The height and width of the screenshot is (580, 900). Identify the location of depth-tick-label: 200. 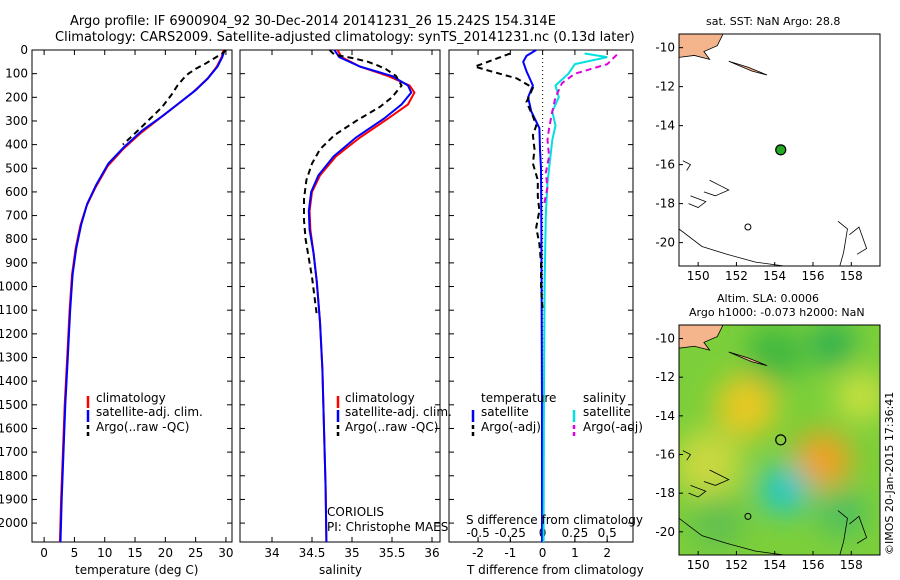
(16, 97).